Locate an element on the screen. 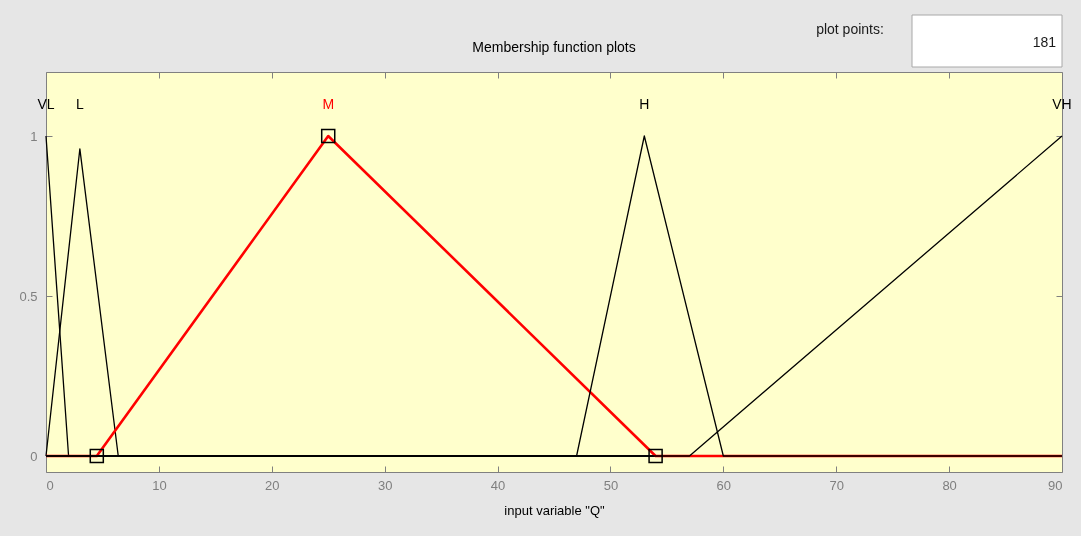 Image resolution: width=1081 pixels, height=536 pixels. x-tick-label: 30 is located at coordinates (385, 485).